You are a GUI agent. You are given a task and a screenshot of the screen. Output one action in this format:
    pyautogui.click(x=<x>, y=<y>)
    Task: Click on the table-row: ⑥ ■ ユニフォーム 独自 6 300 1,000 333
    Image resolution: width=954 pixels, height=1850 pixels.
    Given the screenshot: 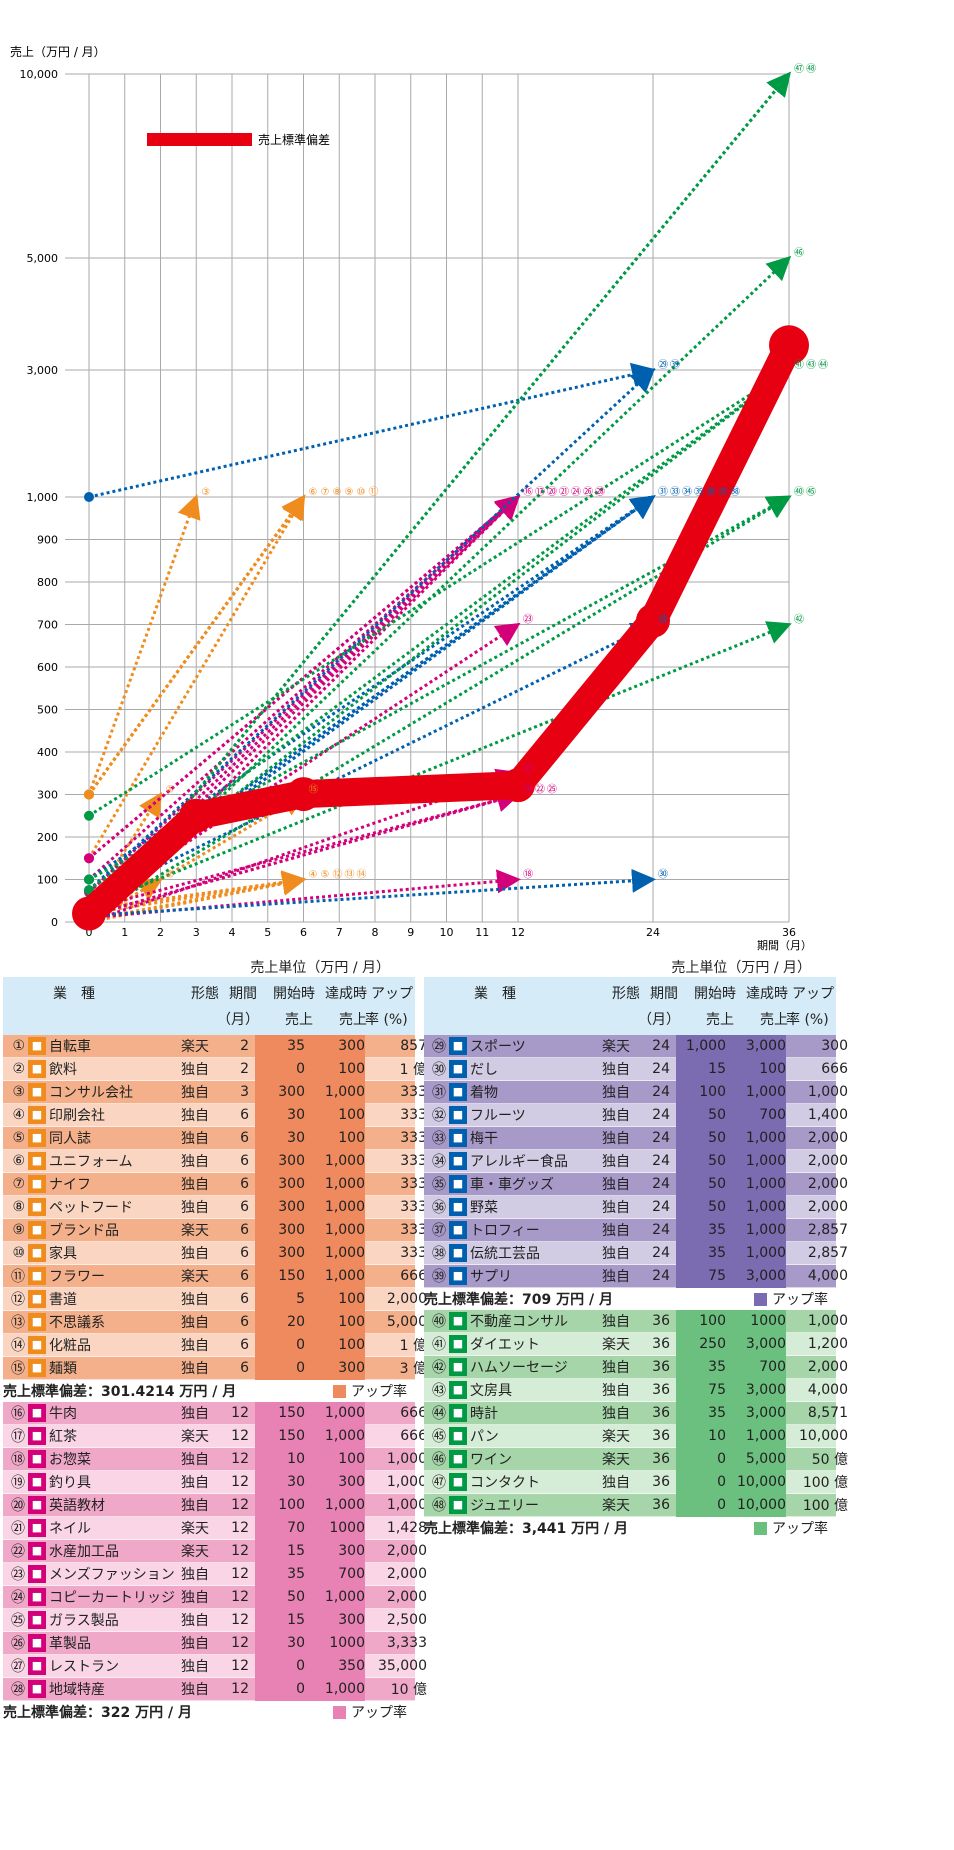 What is the action you would take?
    pyautogui.click(x=215, y=1161)
    